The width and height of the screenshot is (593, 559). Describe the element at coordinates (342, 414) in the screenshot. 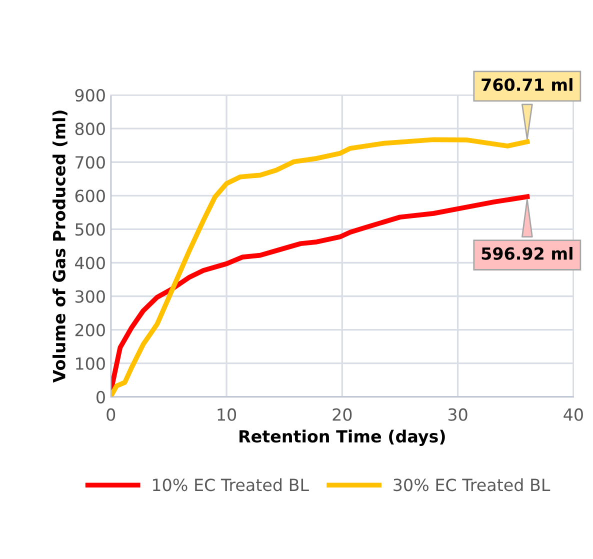

I see `x-tick-label: 20` at that location.